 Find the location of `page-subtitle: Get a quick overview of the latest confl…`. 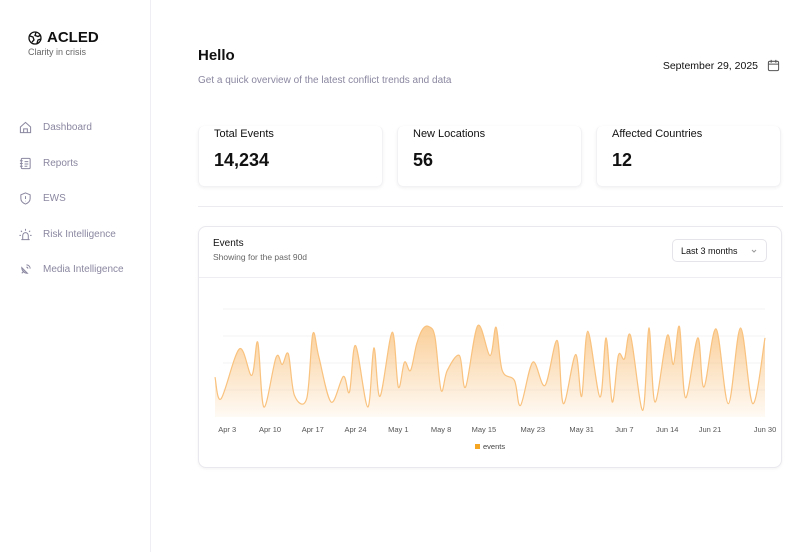

page-subtitle: Get a quick overview of the latest confl… is located at coordinates (325, 80).